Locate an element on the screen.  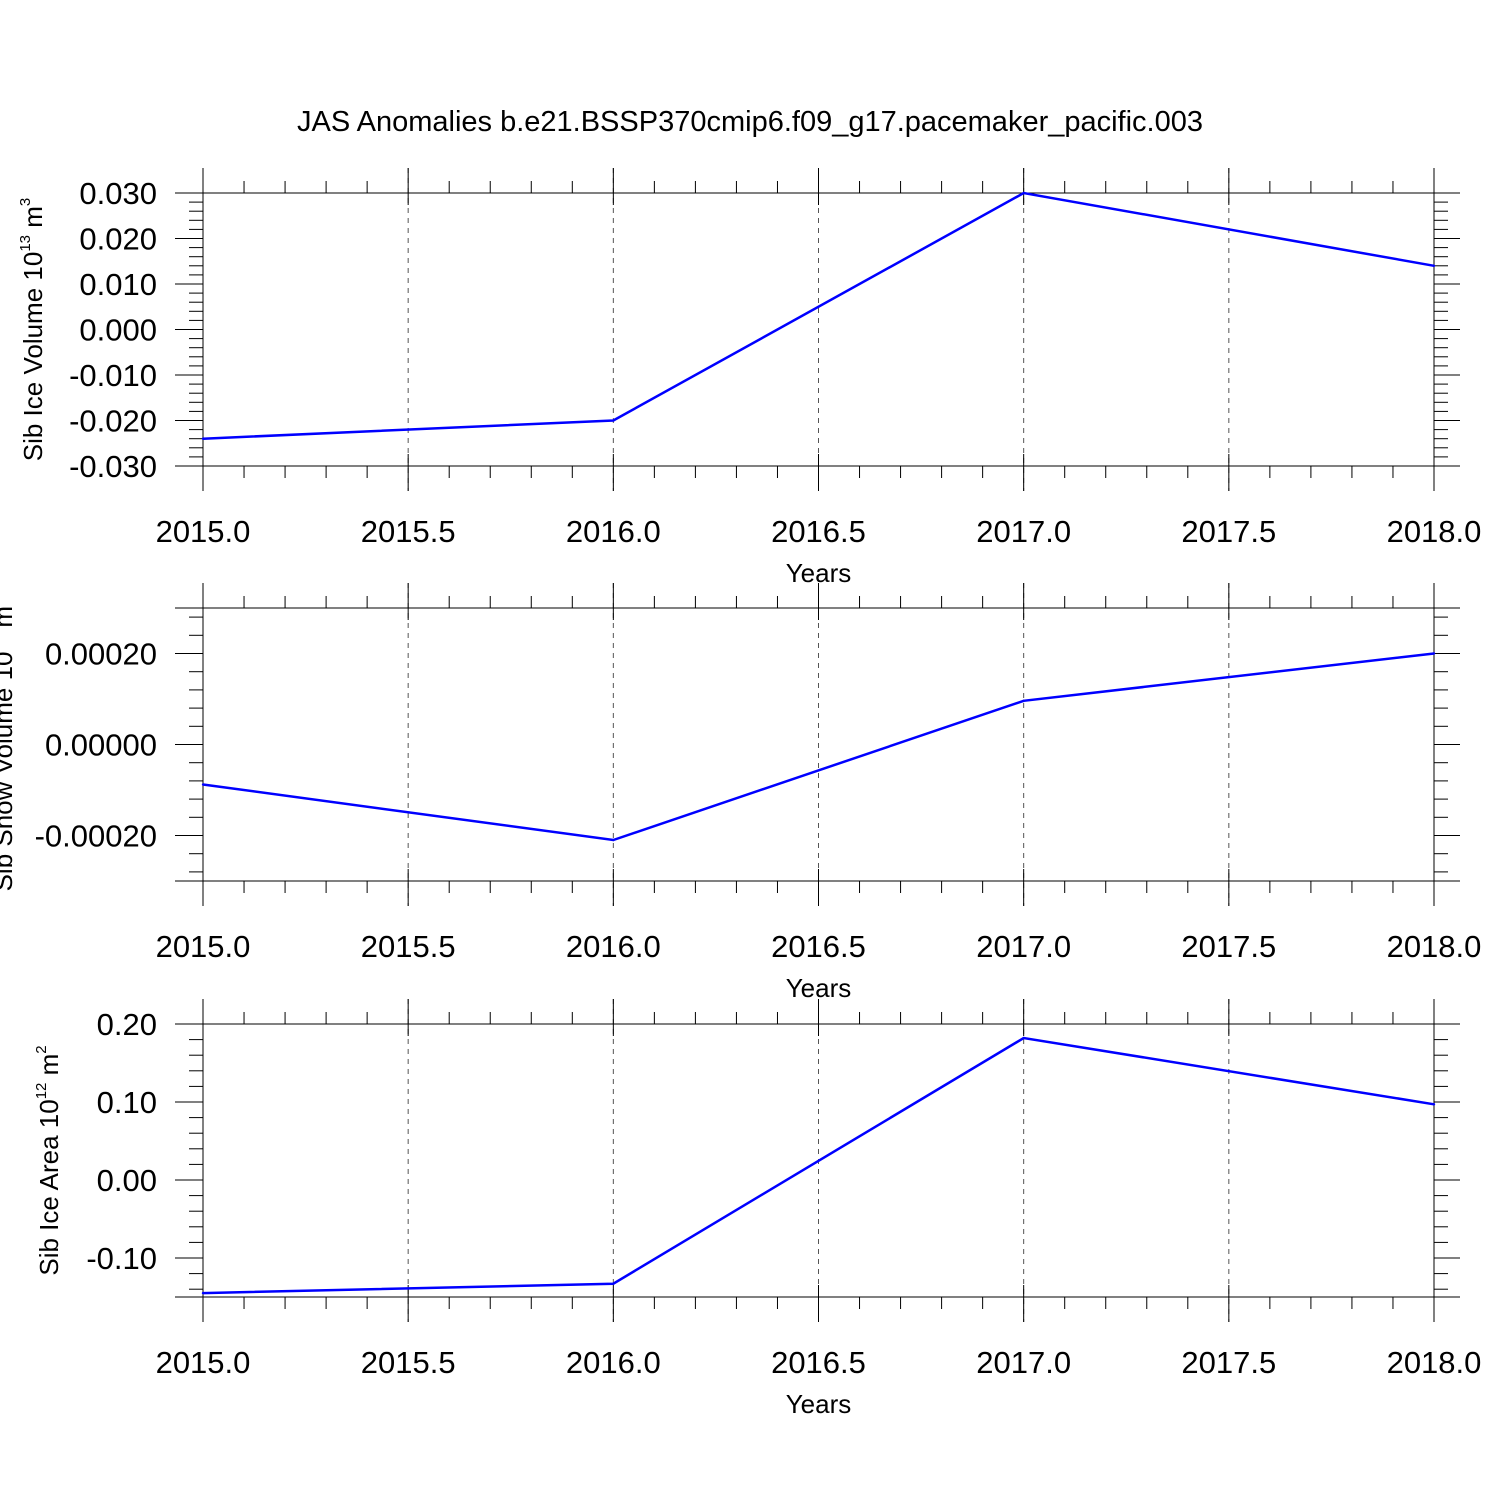
y-tick-label: 0.00 is located at coordinates (127, 1180).